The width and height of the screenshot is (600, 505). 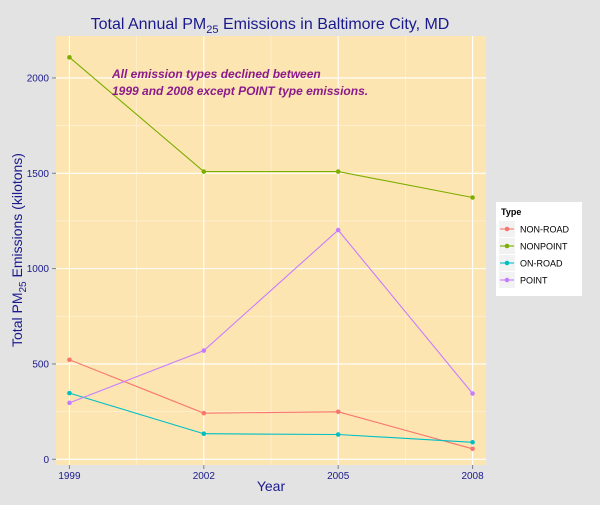 What do you see at coordinates (69, 476) in the screenshot?
I see `x-tick-label: 1999` at bounding box center [69, 476].